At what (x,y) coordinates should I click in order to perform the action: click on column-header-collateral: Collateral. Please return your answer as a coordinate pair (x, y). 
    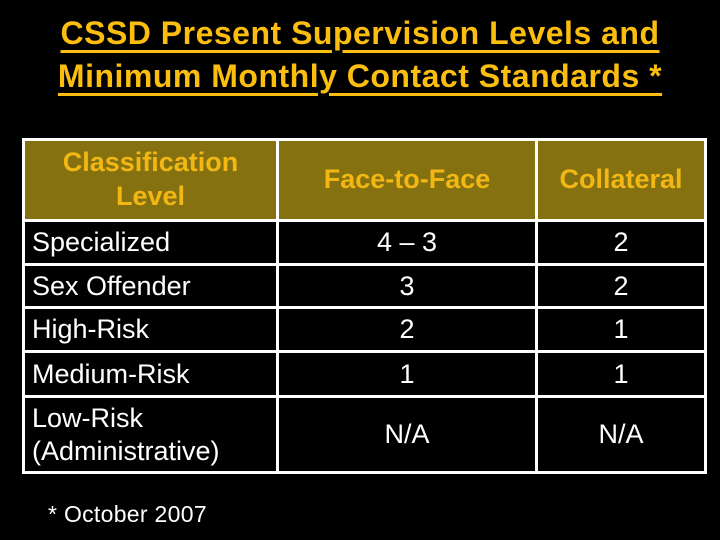
    Looking at the image, I should click on (621, 180).